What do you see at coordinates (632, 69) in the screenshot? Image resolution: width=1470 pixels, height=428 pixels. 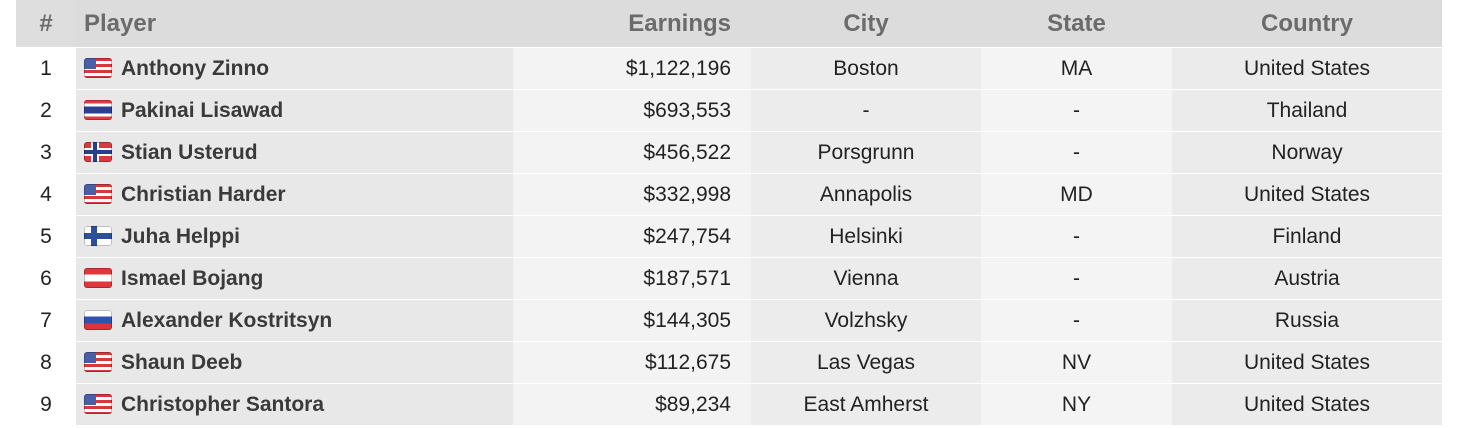 I see `earnings-cell: $1,122,196` at bounding box center [632, 69].